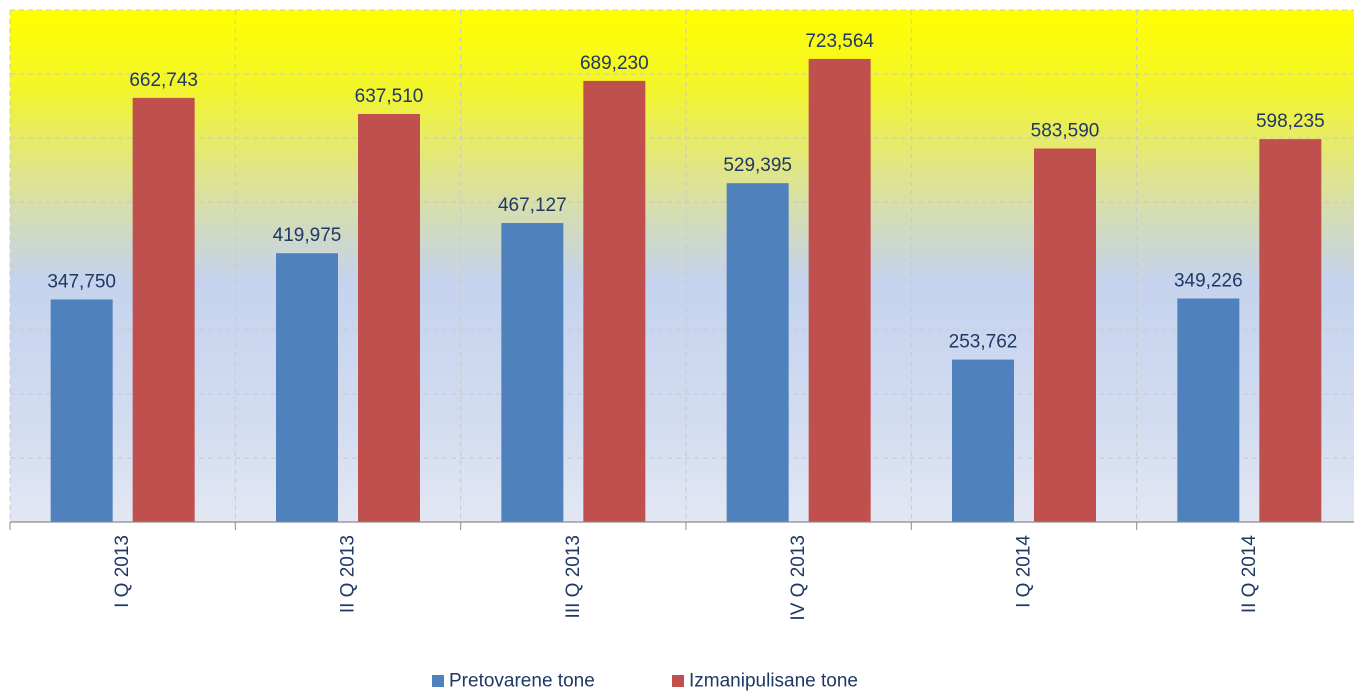 Image resolution: width=1354 pixels, height=693 pixels. I want to click on data-label: 529,395, so click(757, 165).